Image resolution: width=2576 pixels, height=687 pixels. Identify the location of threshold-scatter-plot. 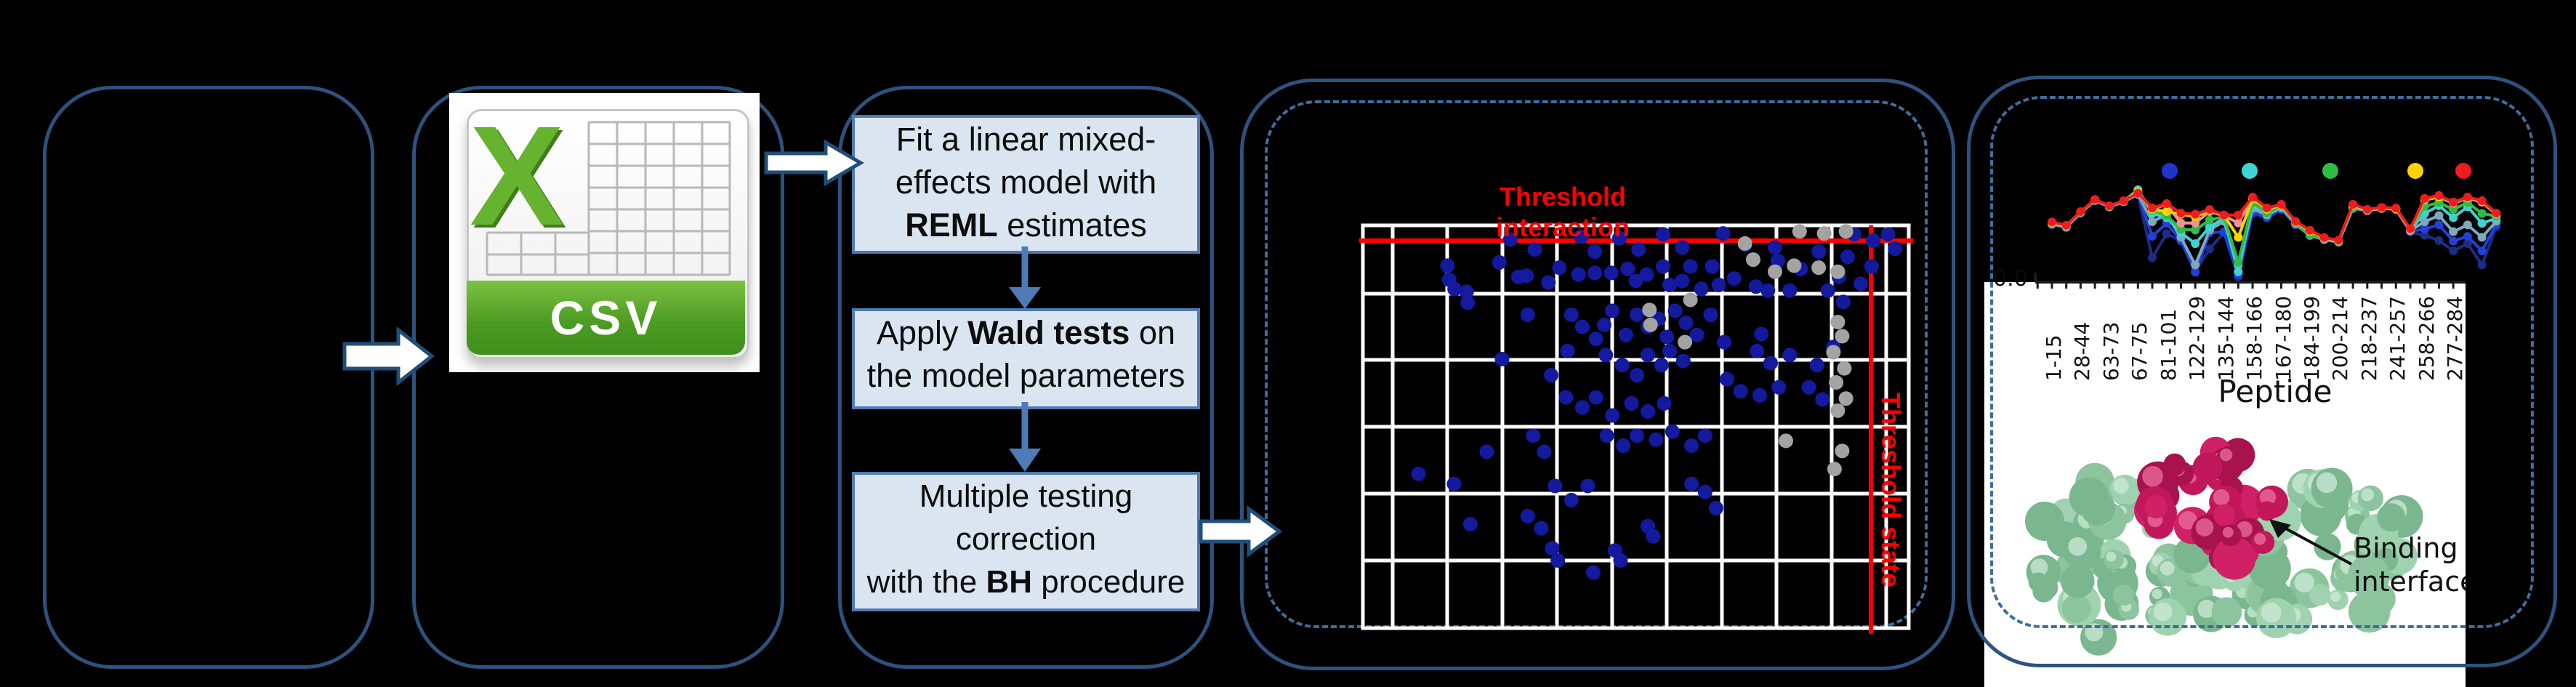
(1636, 428).